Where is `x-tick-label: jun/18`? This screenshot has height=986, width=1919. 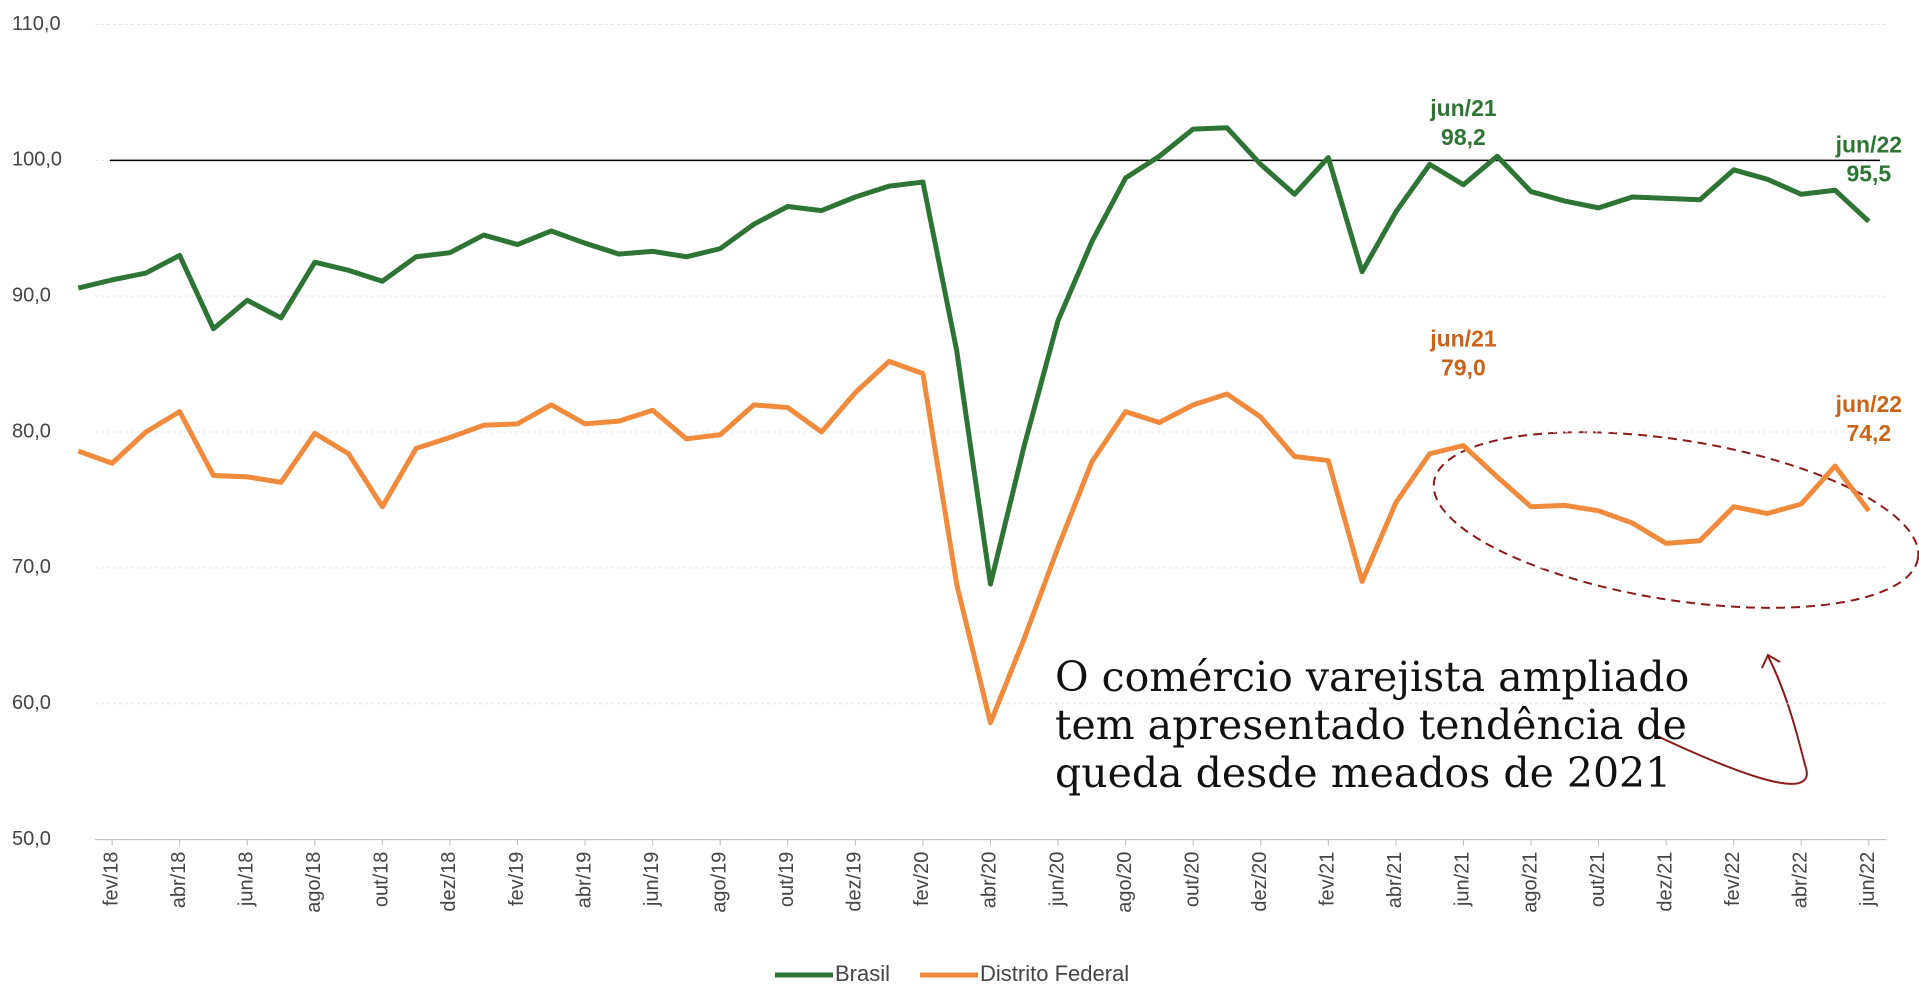
x-tick-label: jun/18 is located at coordinates (247, 880).